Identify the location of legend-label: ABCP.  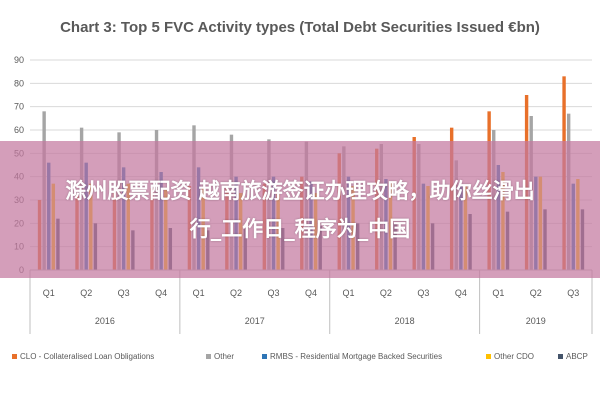
(577, 356).